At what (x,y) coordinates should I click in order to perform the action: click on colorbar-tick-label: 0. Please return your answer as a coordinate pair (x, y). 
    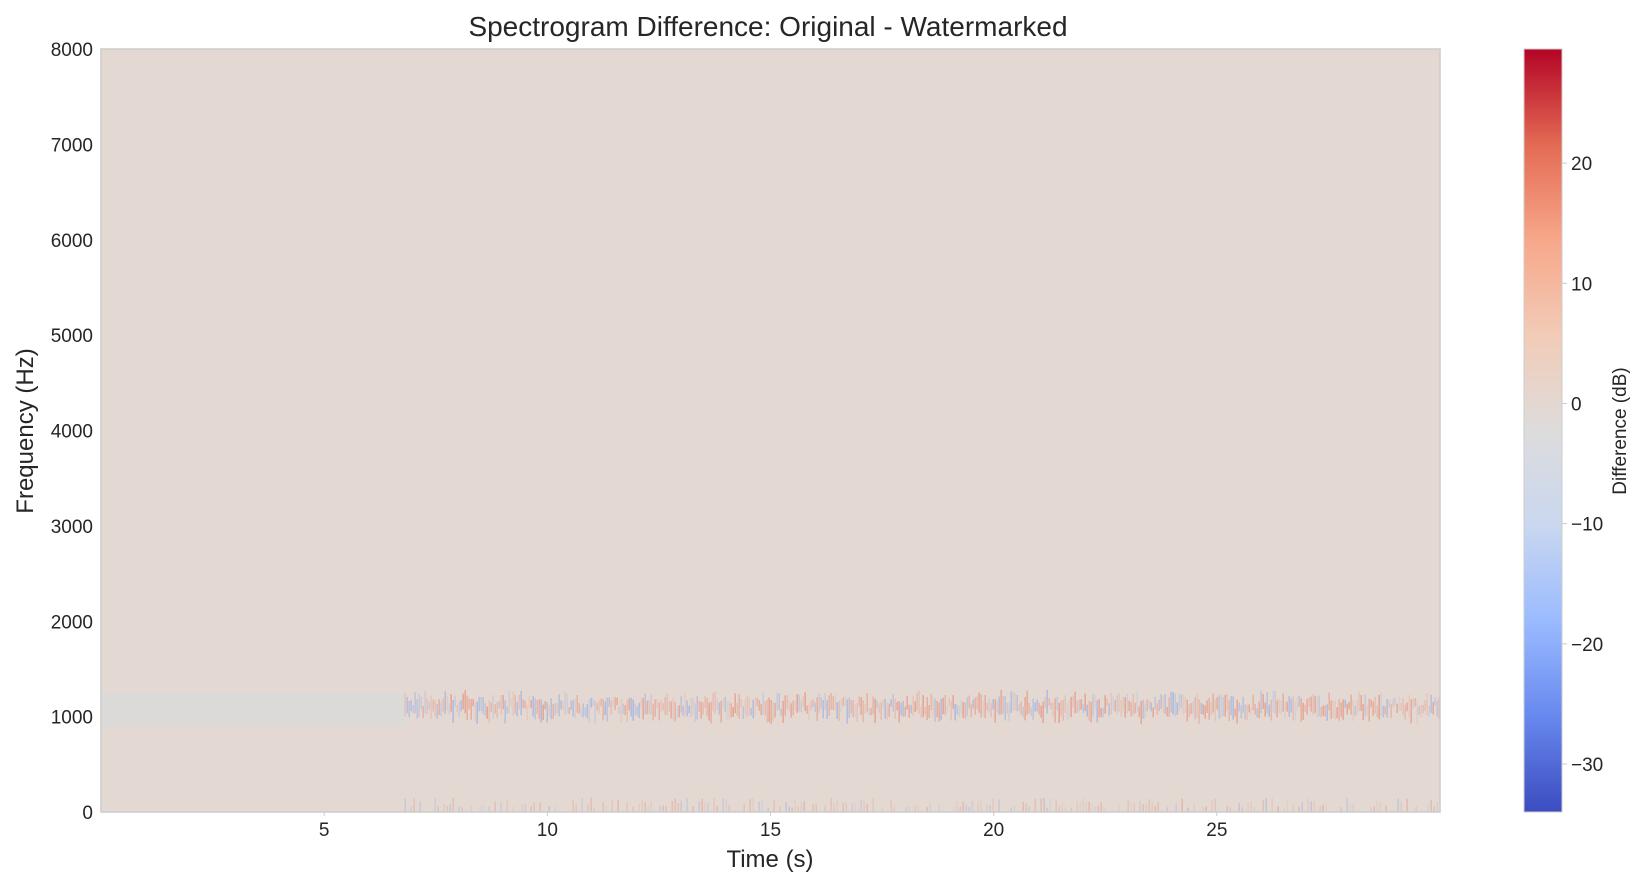
    Looking at the image, I should click on (1576, 404).